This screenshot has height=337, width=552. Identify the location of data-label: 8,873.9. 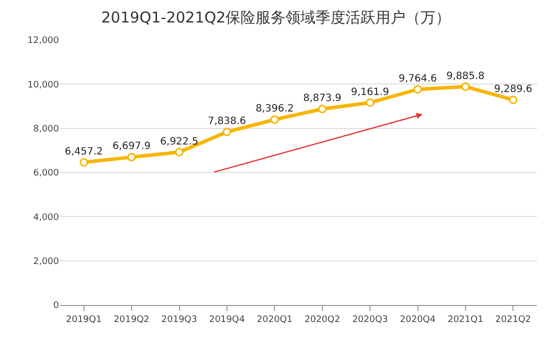
(322, 98).